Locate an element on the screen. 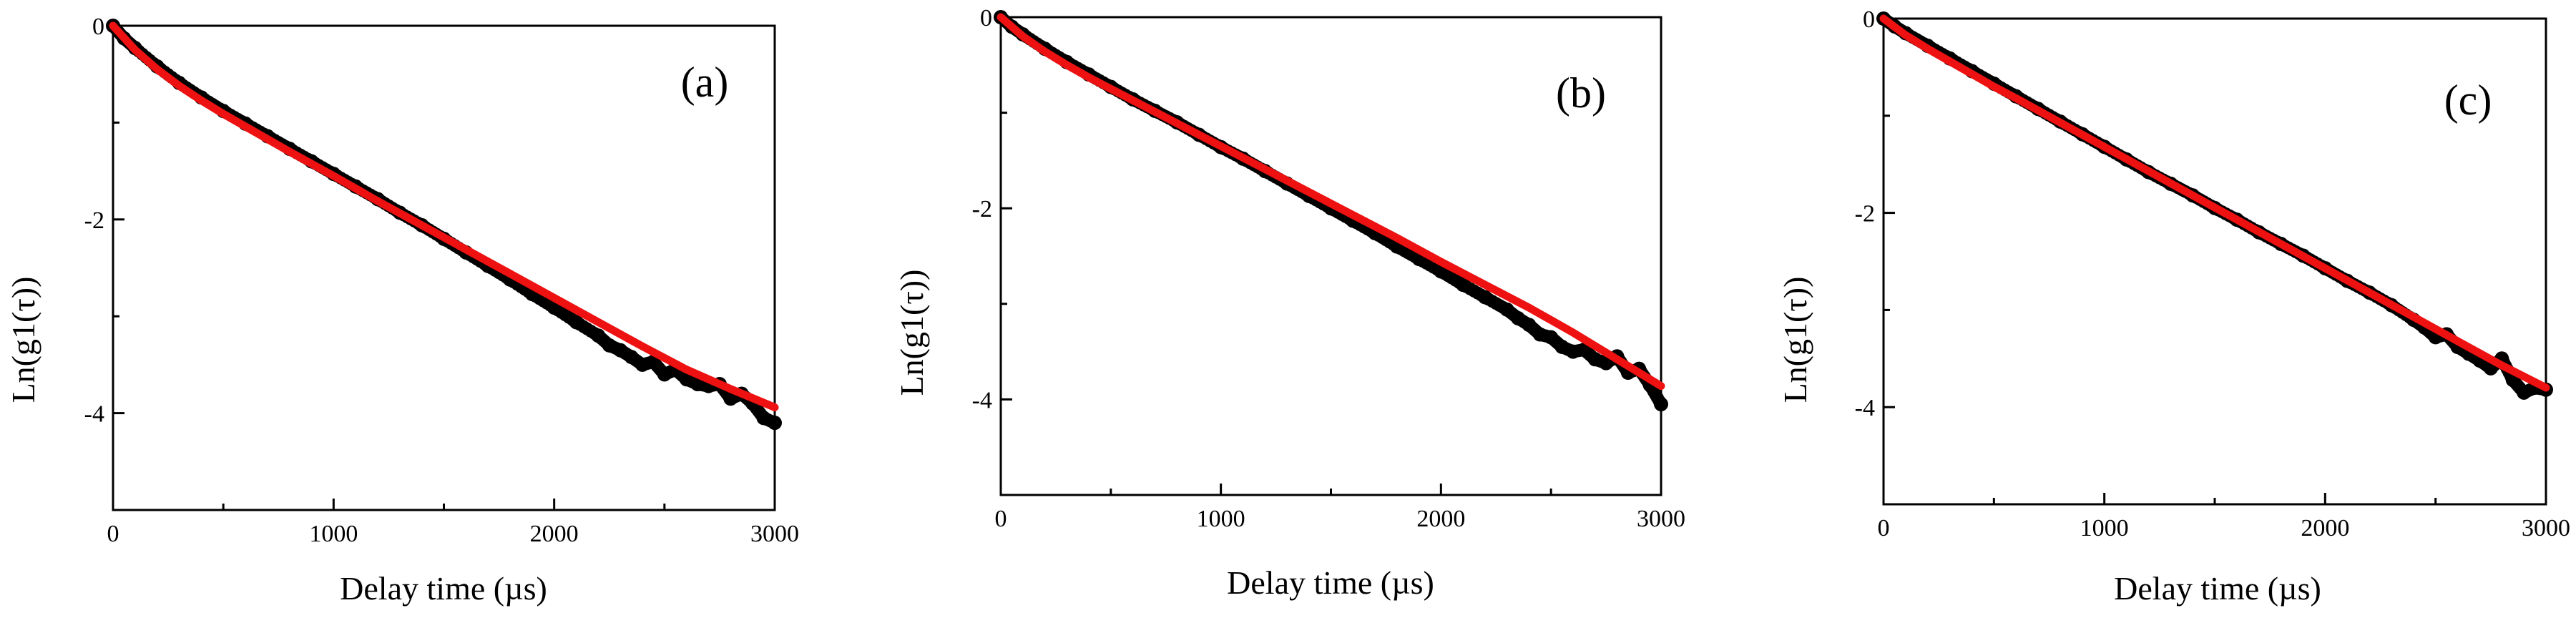 This screenshot has height=618, width=2576. panel-label-c: (c) is located at coordinates (2468, 100).